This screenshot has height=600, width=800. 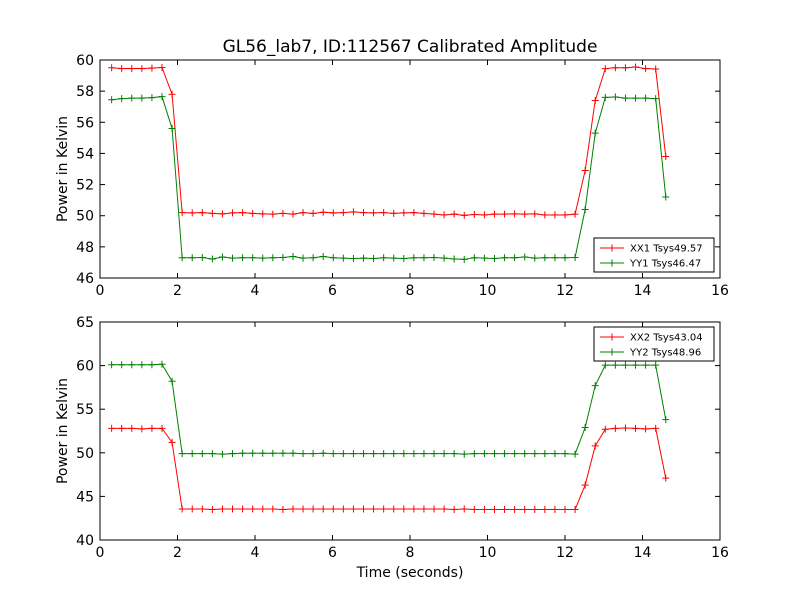 I want to click on x-tick-label: 12, so click(x=565, y=553).